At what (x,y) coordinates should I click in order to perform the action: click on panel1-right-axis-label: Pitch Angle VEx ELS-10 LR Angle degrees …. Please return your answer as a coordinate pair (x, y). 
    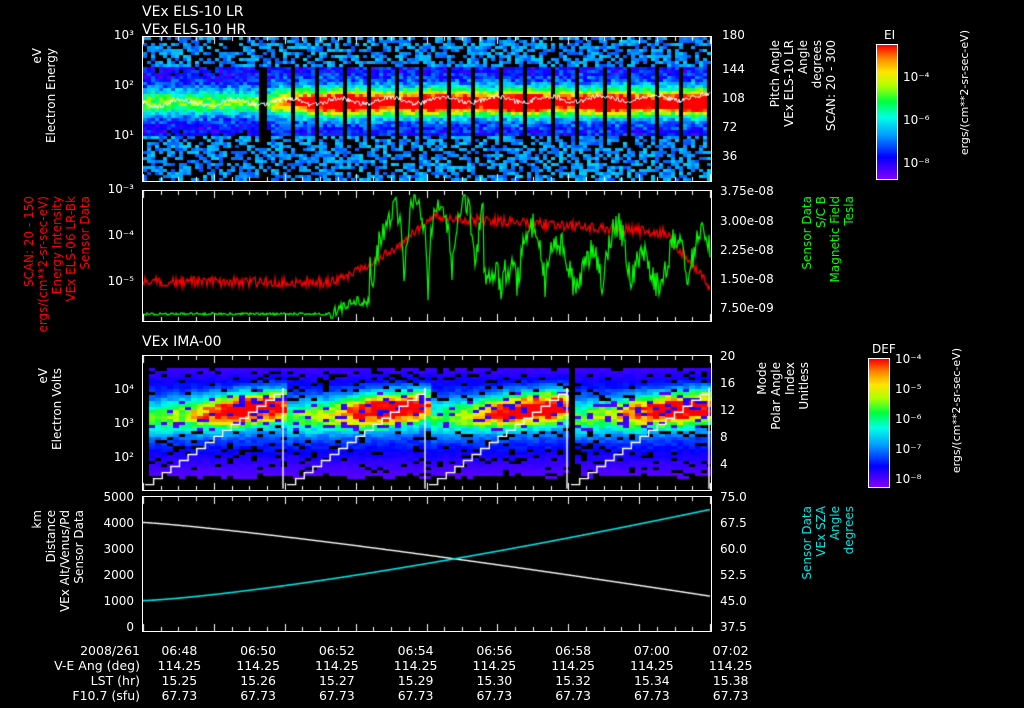
    Looking at the image, I should click on (803, 86).